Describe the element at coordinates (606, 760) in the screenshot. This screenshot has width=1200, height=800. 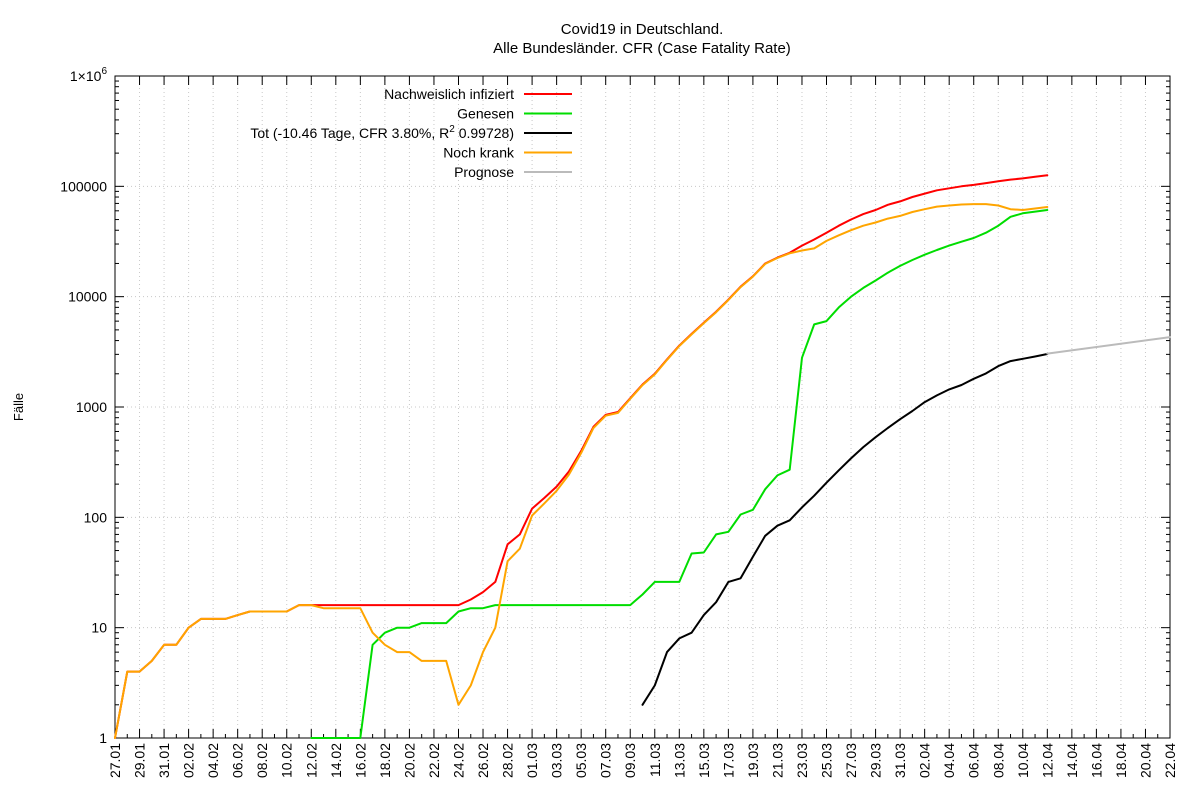
I see `x-tick-label: 07.03` at that location.